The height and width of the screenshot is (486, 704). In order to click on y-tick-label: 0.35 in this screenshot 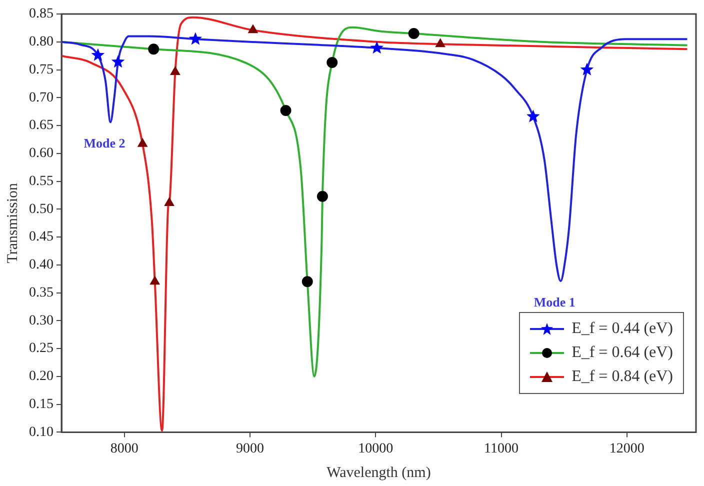, I will do `click(41, 292)`.